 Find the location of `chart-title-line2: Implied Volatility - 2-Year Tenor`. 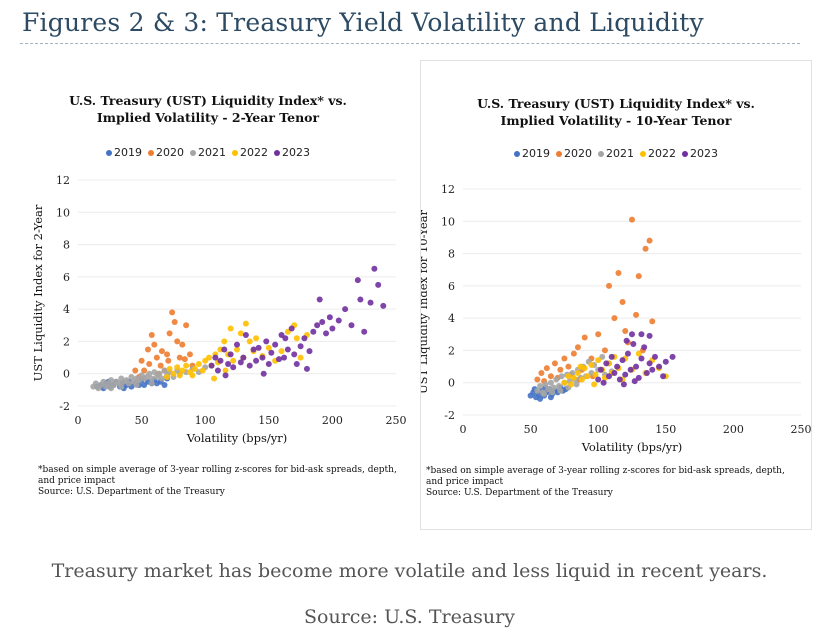

chart-title-line2: Implied Volatility - 2-Year Tenor is located at coordinates (208, 117).